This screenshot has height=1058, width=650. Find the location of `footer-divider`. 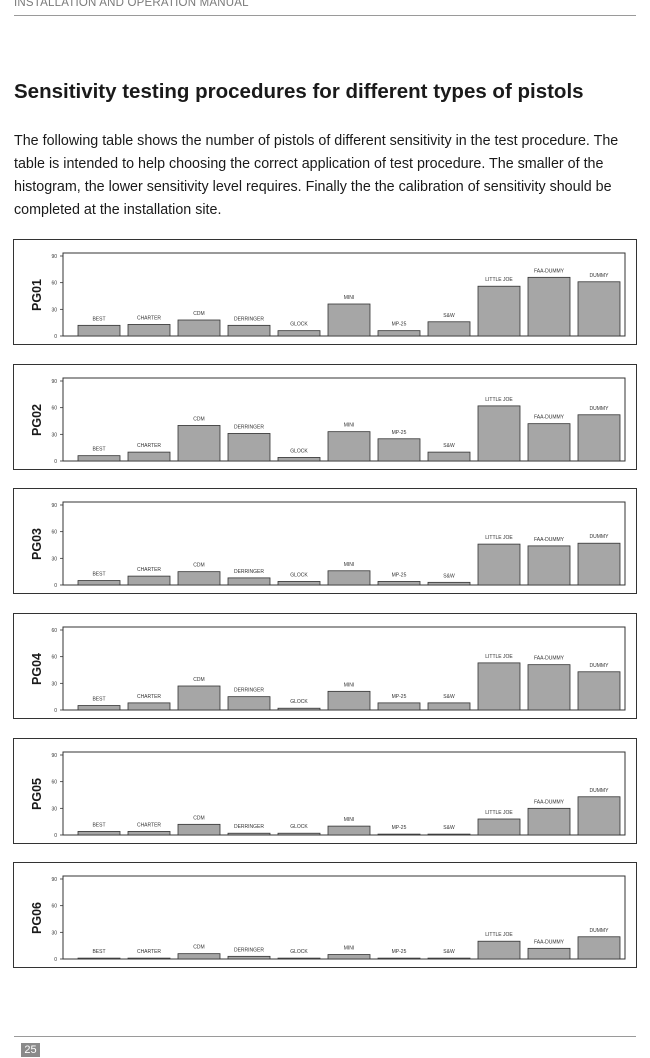

footer-divider is located at coordinates (325, 1036).